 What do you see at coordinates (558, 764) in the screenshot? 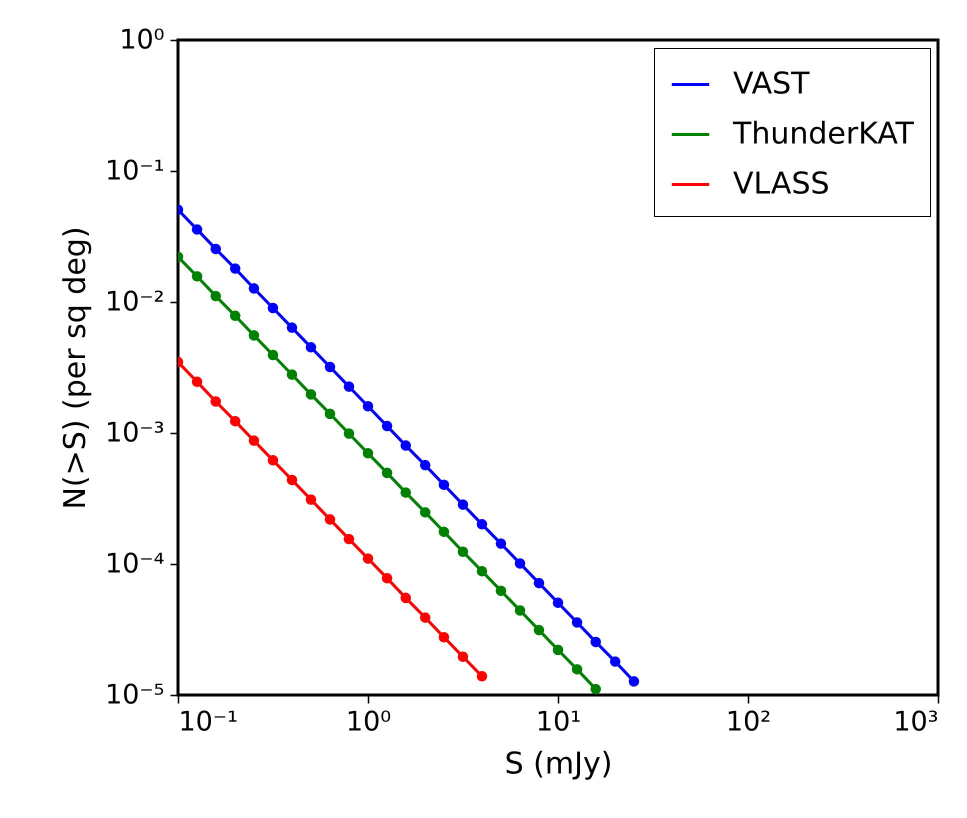
I see `x-axis-title: S (mJy)` at bounding box center [558, 764].